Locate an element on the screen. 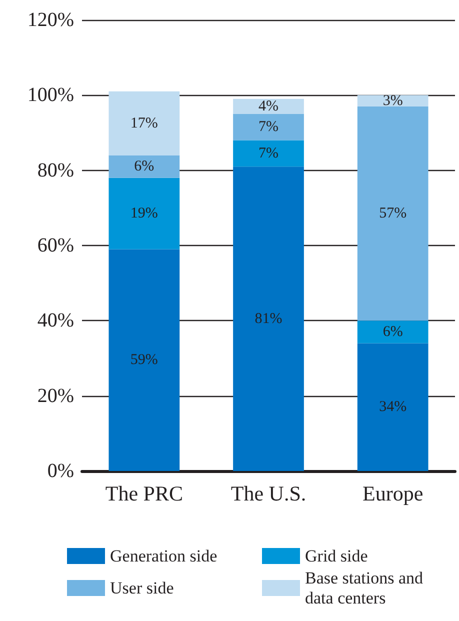 Image resolution: width=459 pixels, height=621 pixels. y-tick-label: 20% is located at coordinates (55, 395).